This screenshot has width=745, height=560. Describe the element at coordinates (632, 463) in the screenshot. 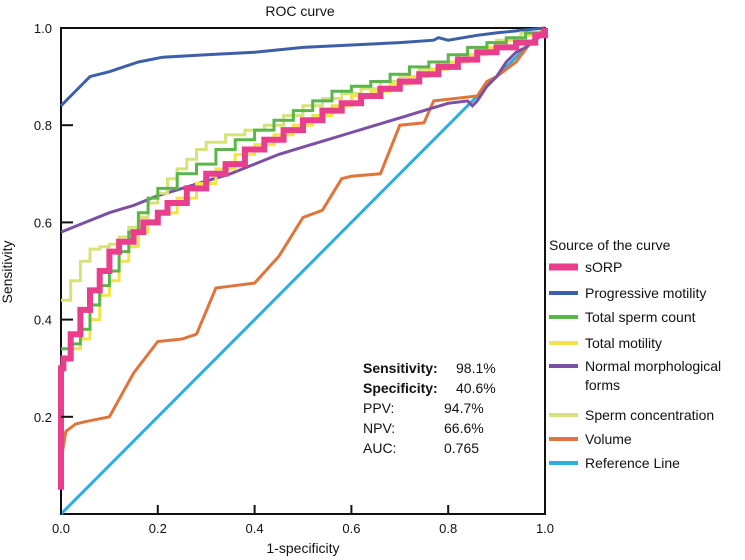

I see `legend-label: Reference Line` at that location.